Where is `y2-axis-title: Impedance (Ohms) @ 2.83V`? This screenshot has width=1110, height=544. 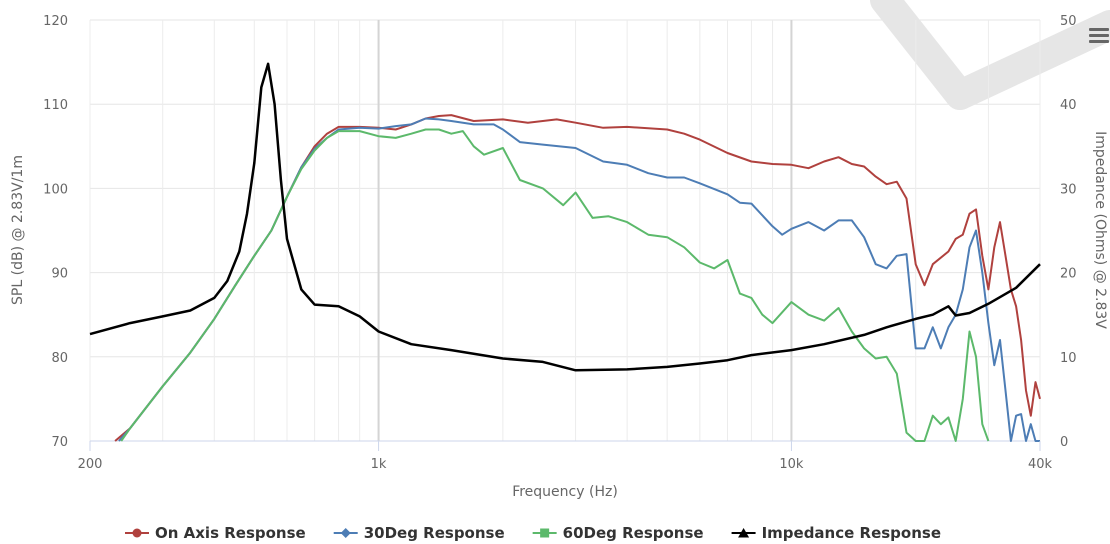 y2-axis-title: Impedance (Ohms) @ 2.83V is located at coordinates (1100, 230).